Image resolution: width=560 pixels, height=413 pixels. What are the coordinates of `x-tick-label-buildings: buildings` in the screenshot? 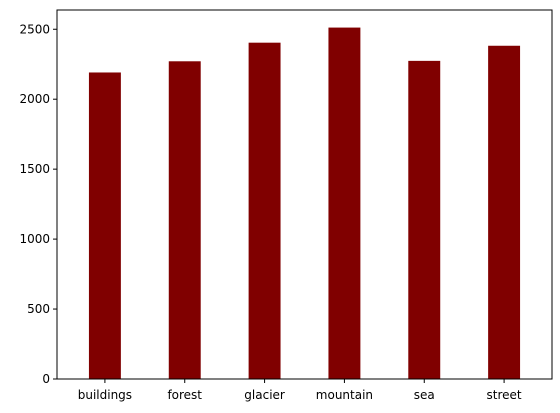 It's located at (105, 395).